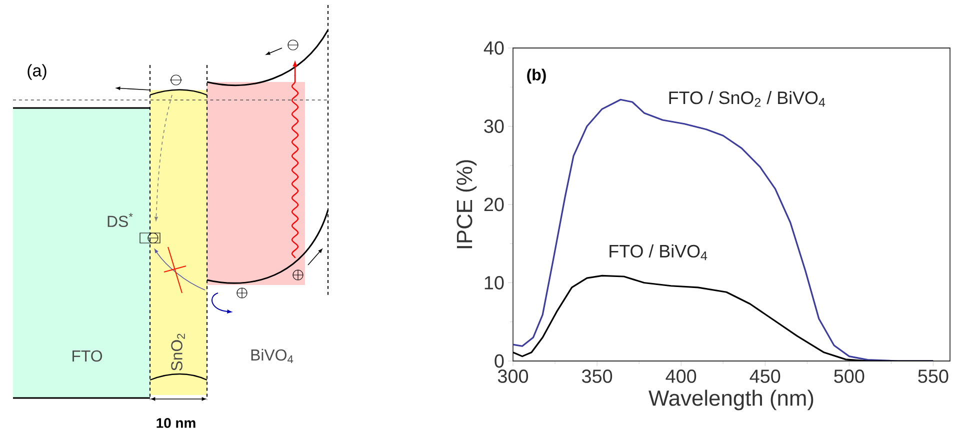  What do you see at coordinates (765, 376) in the screenshot?
I see `x-tick-label: 450` at bounding box center [765, 376].